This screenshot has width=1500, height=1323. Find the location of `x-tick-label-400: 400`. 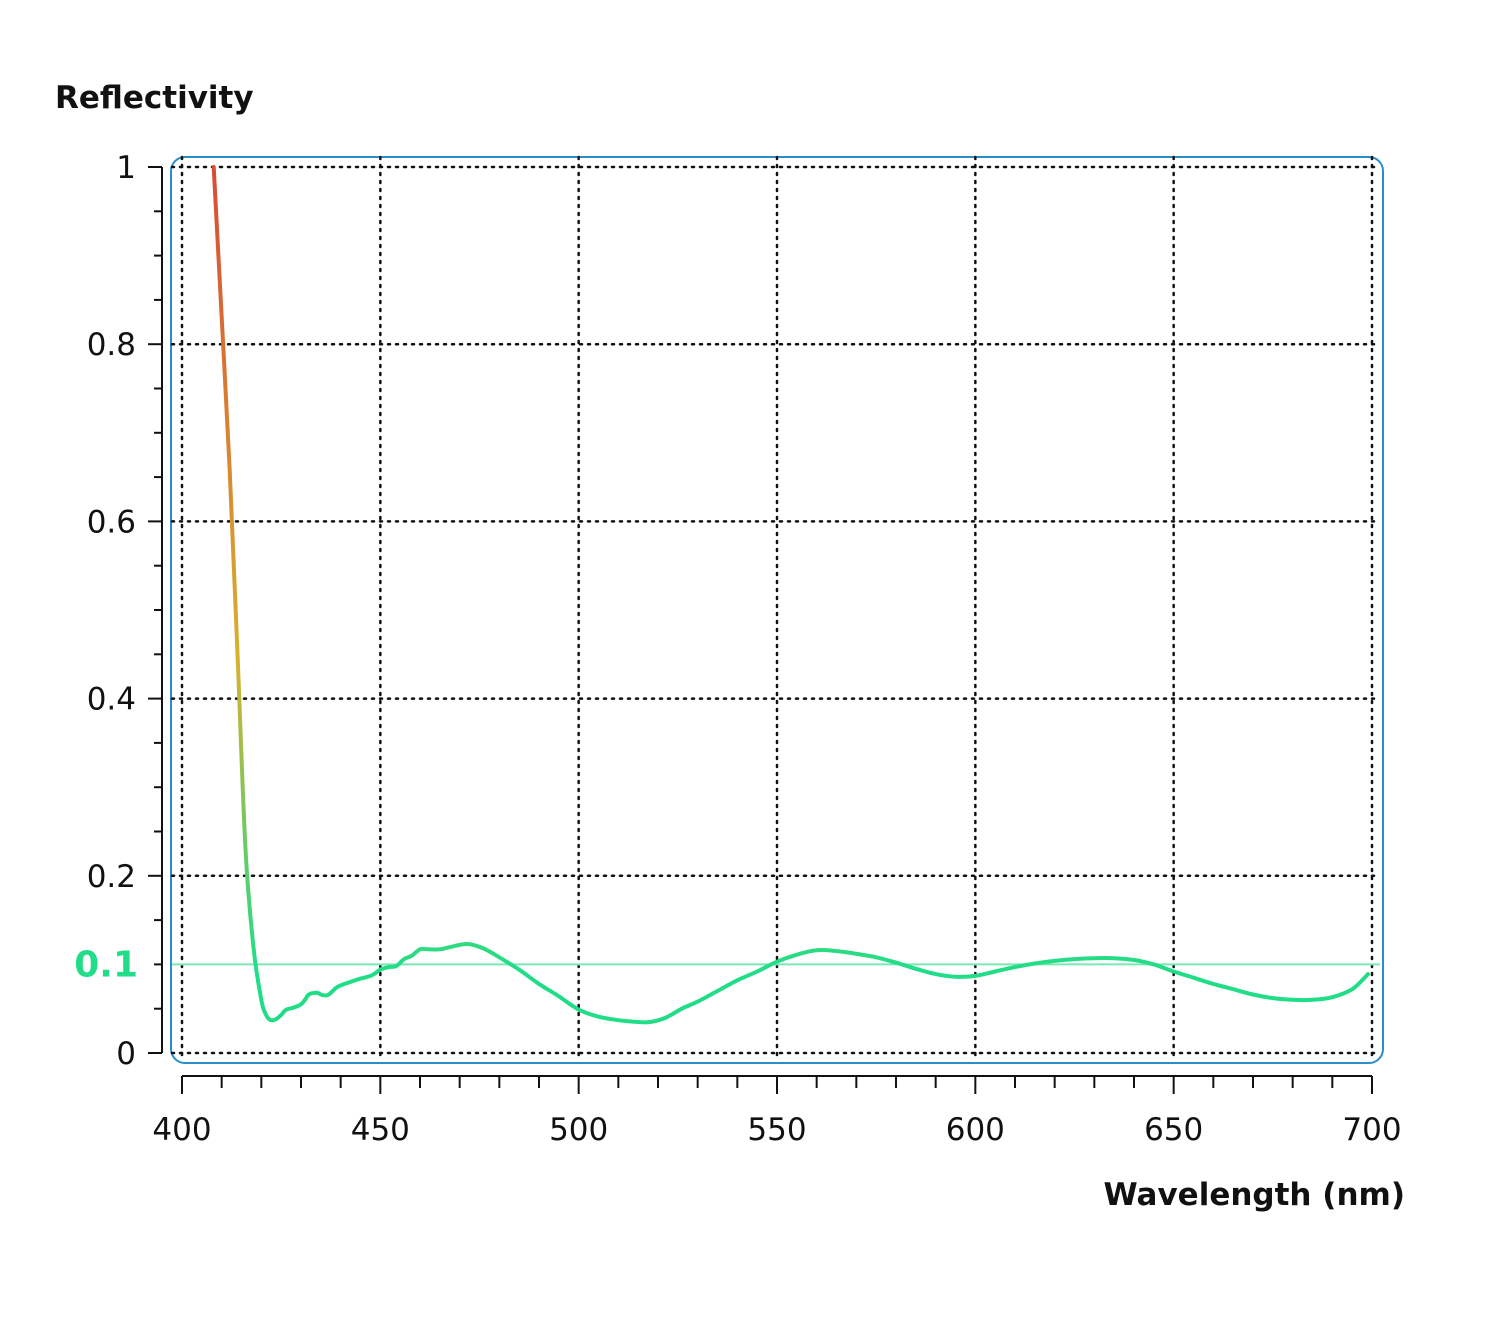

x-tick-label-400: 400 is located at coordinates (181, 1130).